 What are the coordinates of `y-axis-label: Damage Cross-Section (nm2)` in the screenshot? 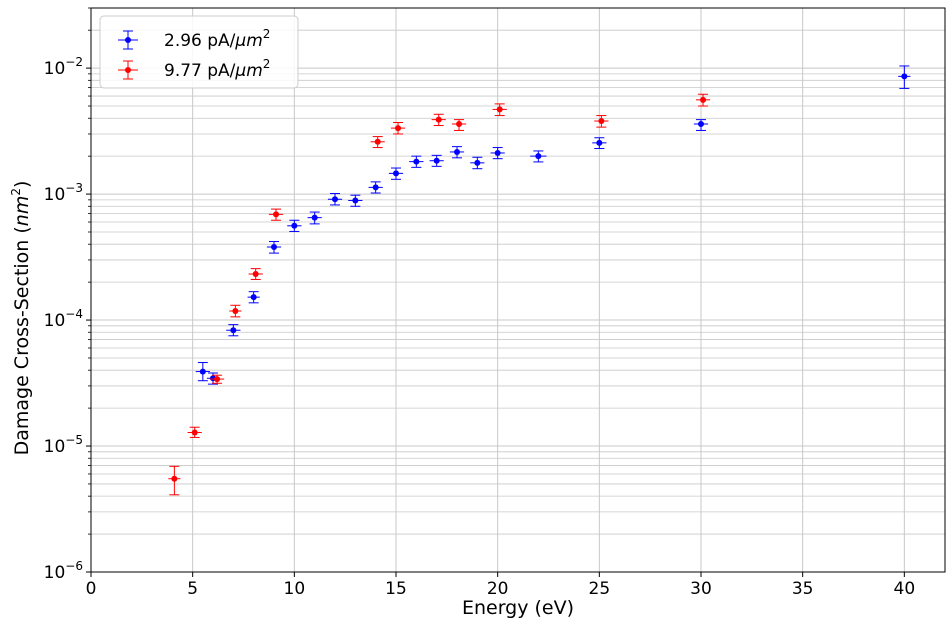 It's located at (21, 318).